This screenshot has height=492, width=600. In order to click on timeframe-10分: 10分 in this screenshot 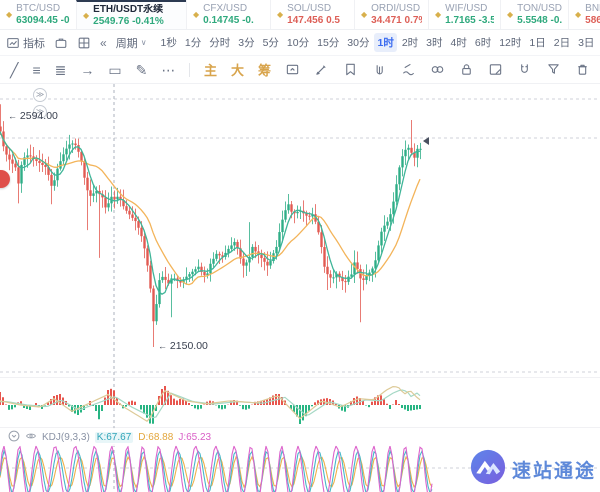, I will do `click(298, 43)`.